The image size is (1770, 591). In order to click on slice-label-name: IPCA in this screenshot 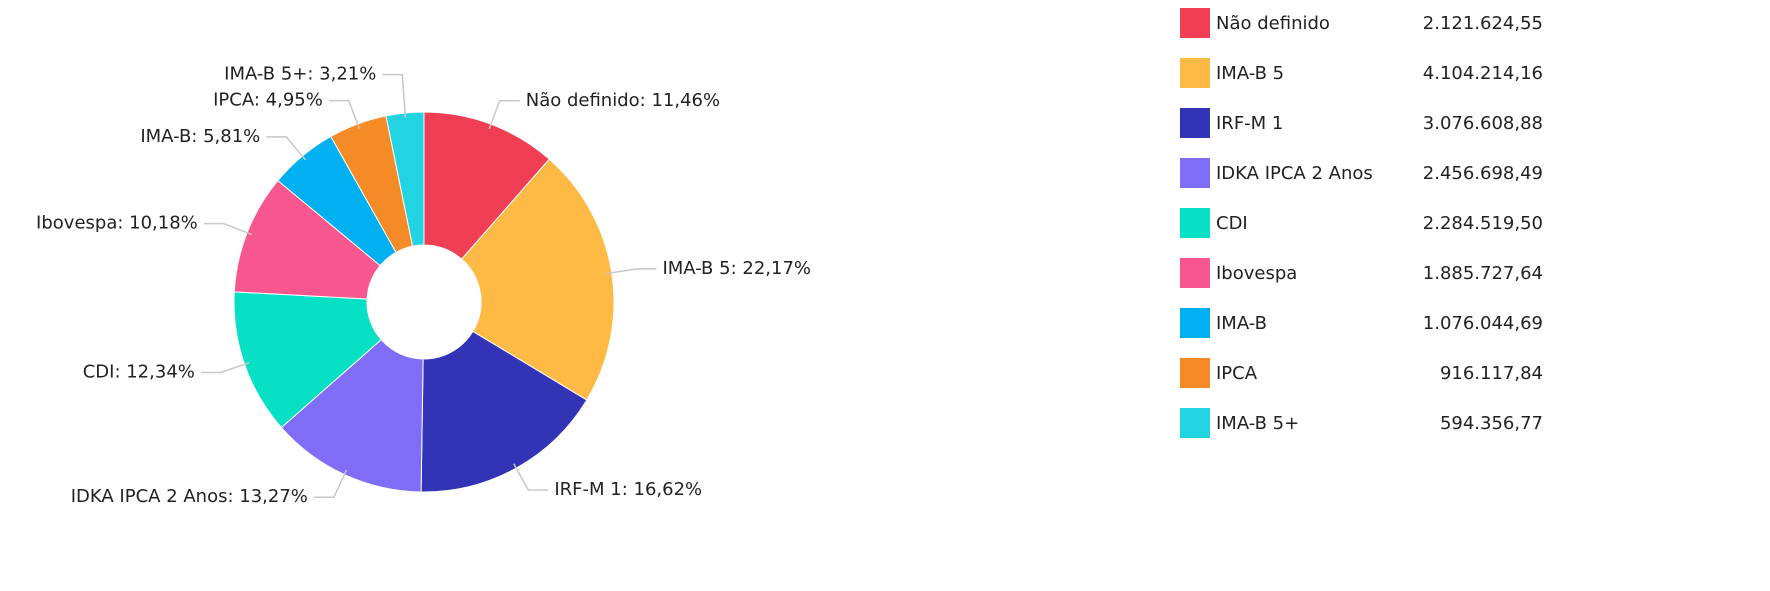, I will do `click(234, 100)`.